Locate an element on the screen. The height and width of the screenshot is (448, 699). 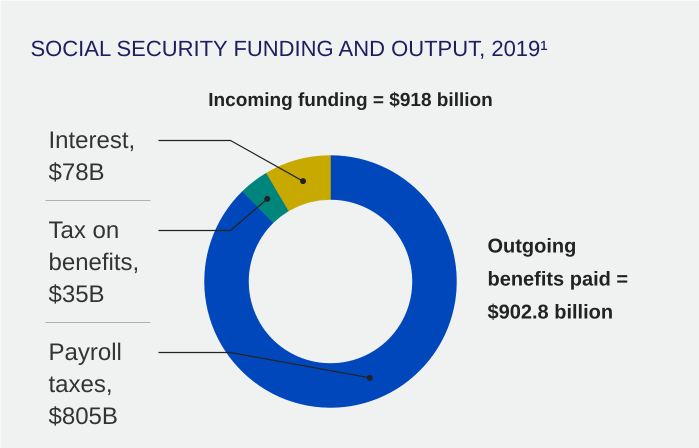
slice-label: Tax on benefits, $35B is located at coordinates (94, 262).